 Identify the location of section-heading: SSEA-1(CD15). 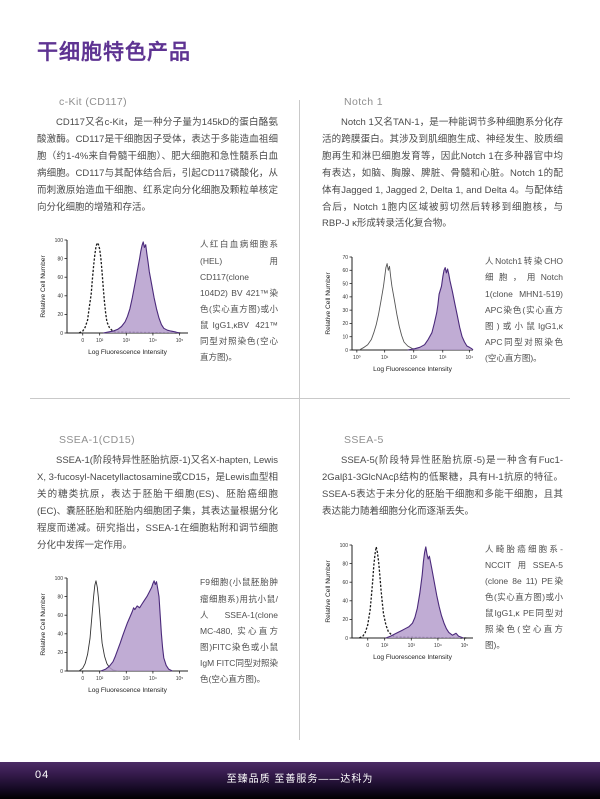
(97, 440).